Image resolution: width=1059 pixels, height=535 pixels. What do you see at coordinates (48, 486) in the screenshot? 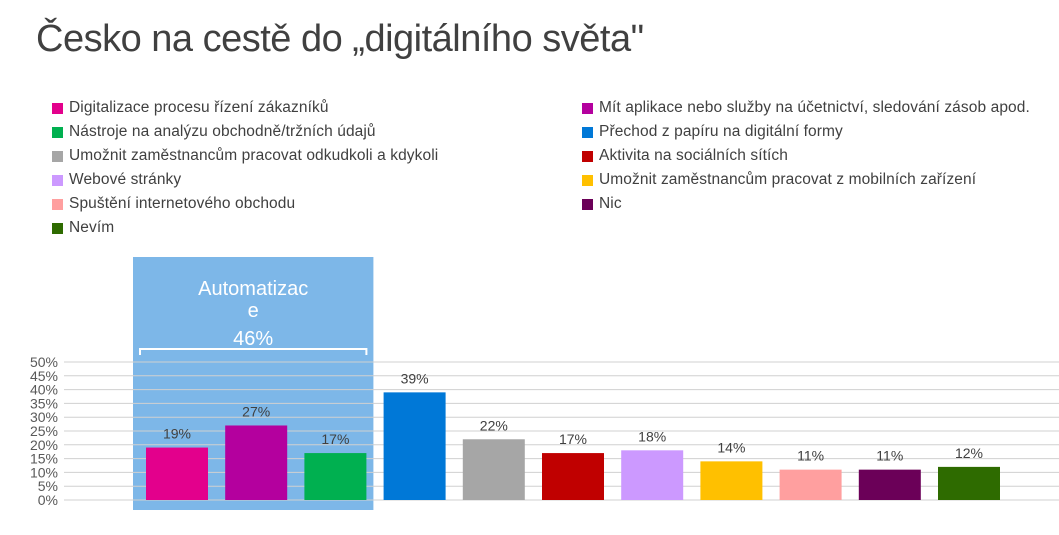
I see `y-tick-label: 5%` at bounding box center [48, 486].